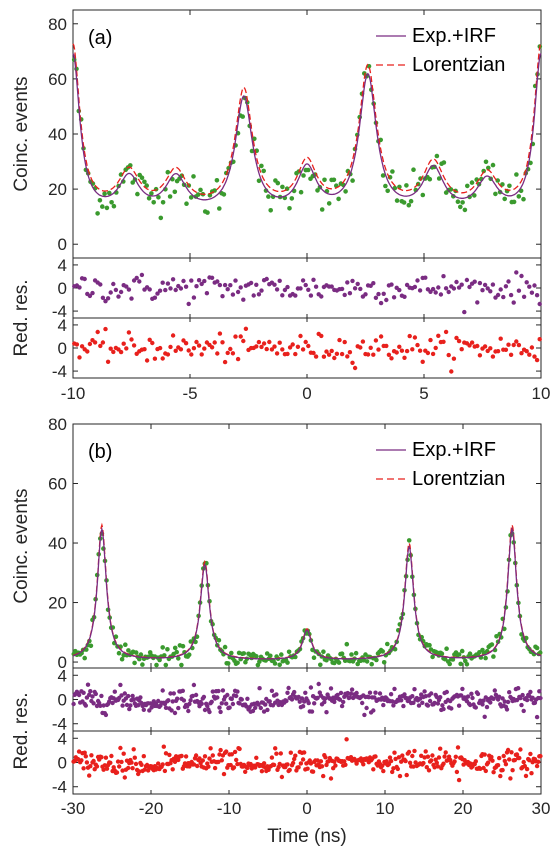 The image size is (560, 858). What do you see at coordinates (62, 244) in the screenshot?
I see `y-tick-label: 0` at bounding box center [62, 244].